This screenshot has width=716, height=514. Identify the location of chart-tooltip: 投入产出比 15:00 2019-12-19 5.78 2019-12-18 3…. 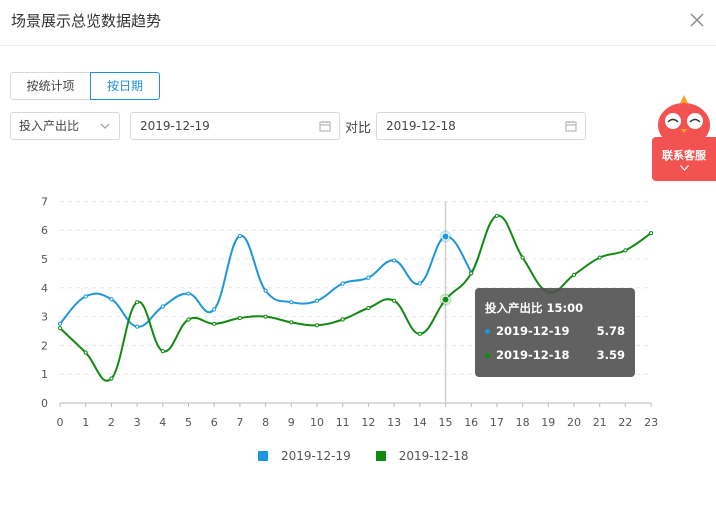
(555, 332).